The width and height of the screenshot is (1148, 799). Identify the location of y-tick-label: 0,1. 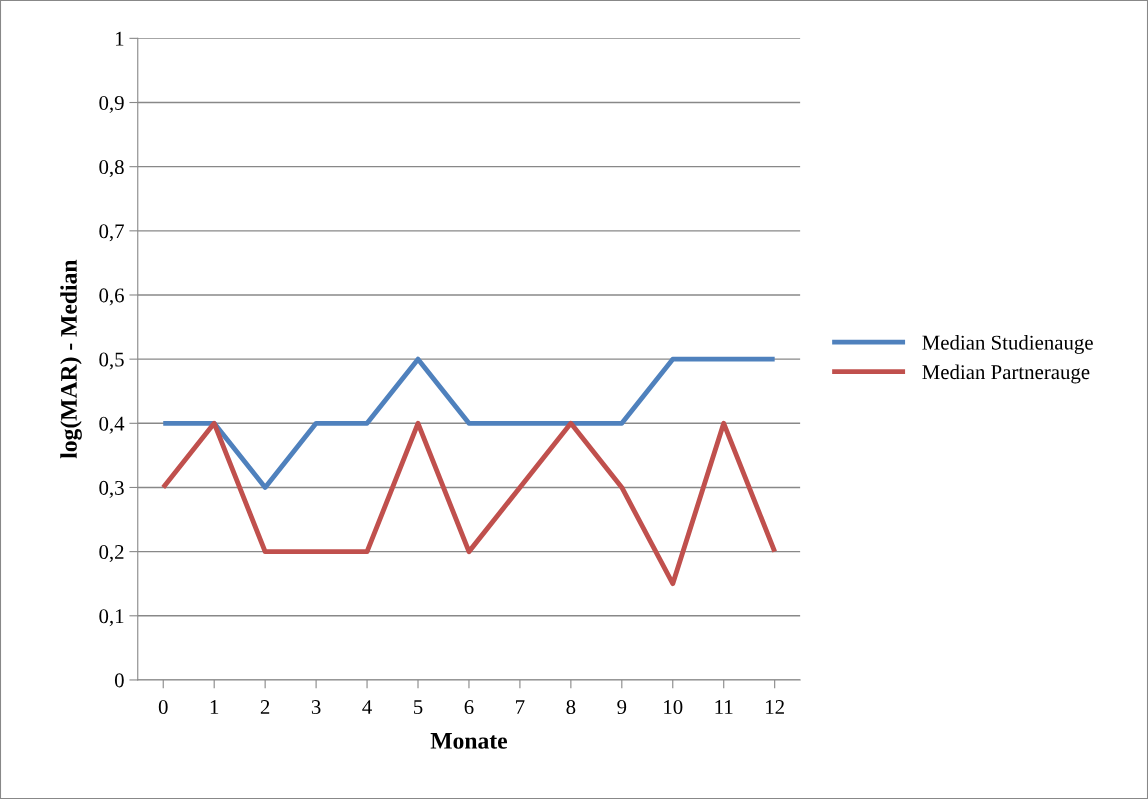
(111, 618).